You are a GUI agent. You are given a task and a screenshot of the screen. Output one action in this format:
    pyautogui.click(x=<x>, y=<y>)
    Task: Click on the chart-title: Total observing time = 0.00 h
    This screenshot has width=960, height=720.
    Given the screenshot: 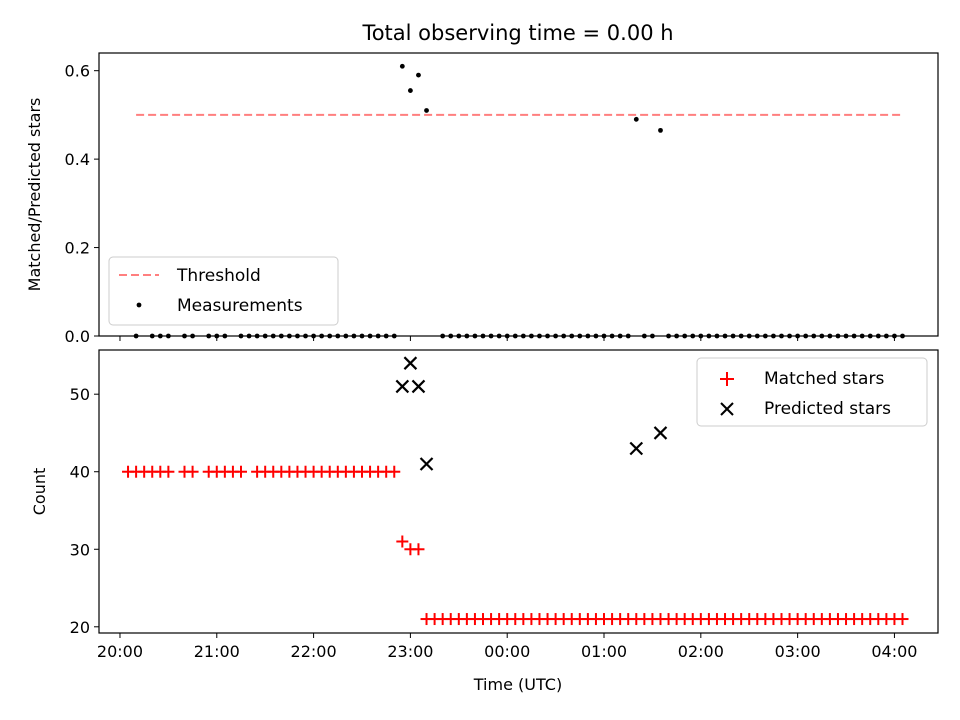 What is the action you would take?
    pyautogui.click(x=517, y=33)
    